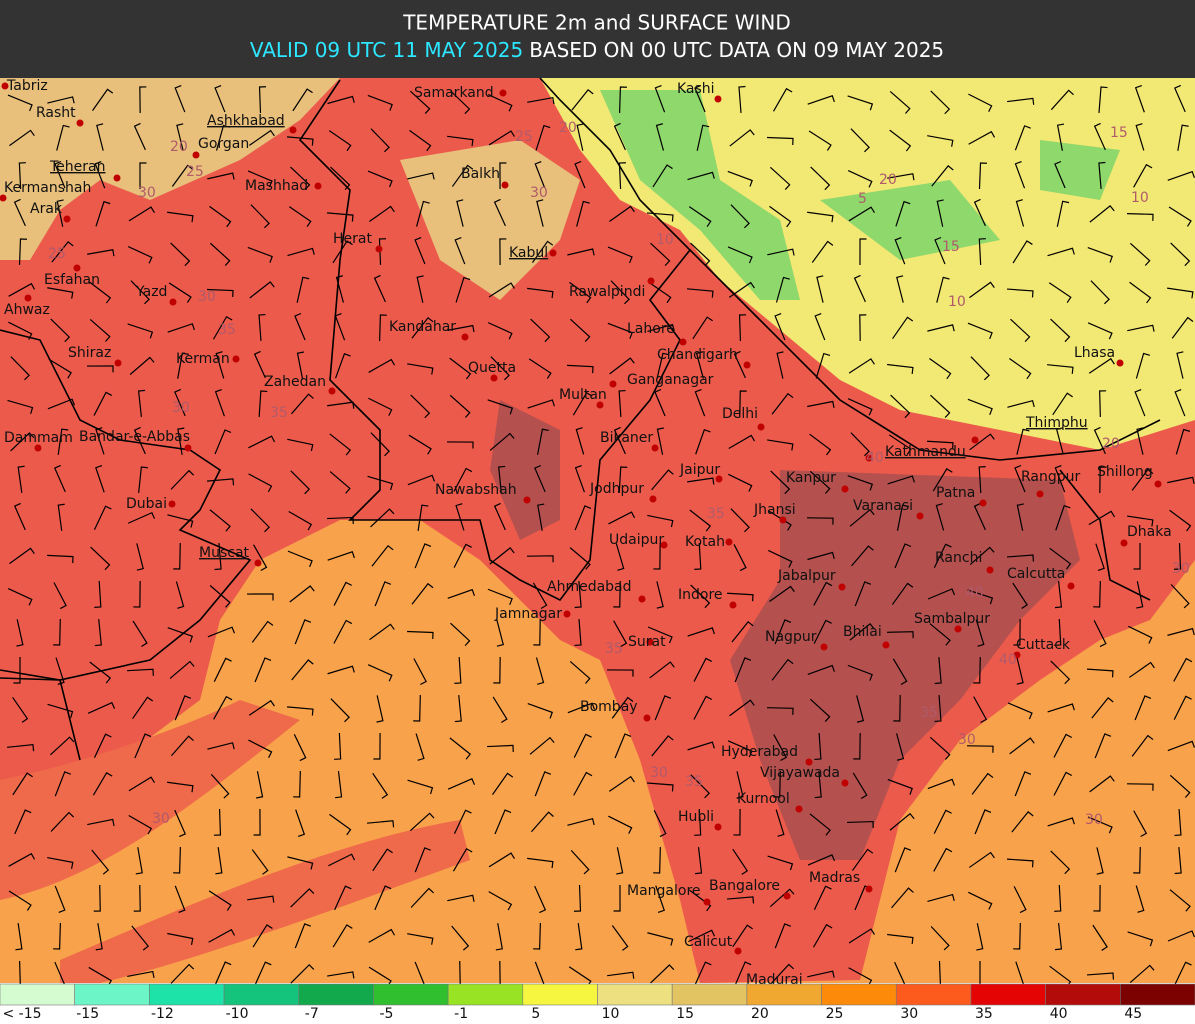 Image resolution: width=1195 pixels, height=1024 pixels. I want to click on city-label: Gorgan, so click(223, 144).